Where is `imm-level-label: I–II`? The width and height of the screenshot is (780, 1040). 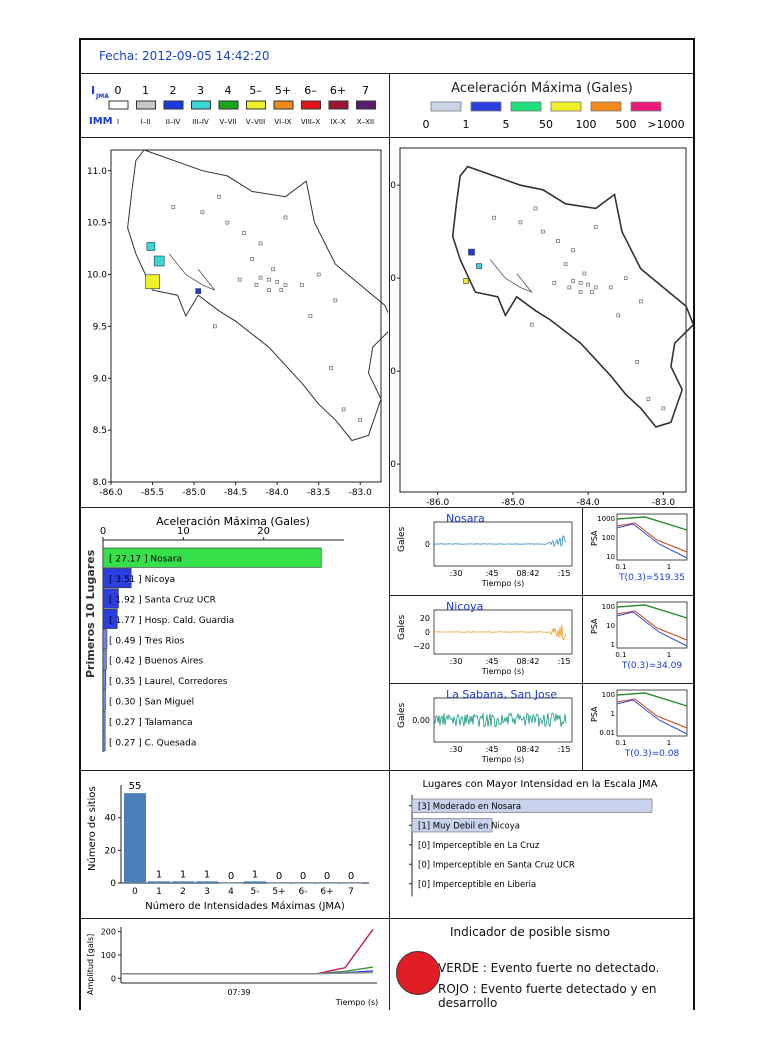
imm-level-label: I–II is located at coordinates (146, 122).